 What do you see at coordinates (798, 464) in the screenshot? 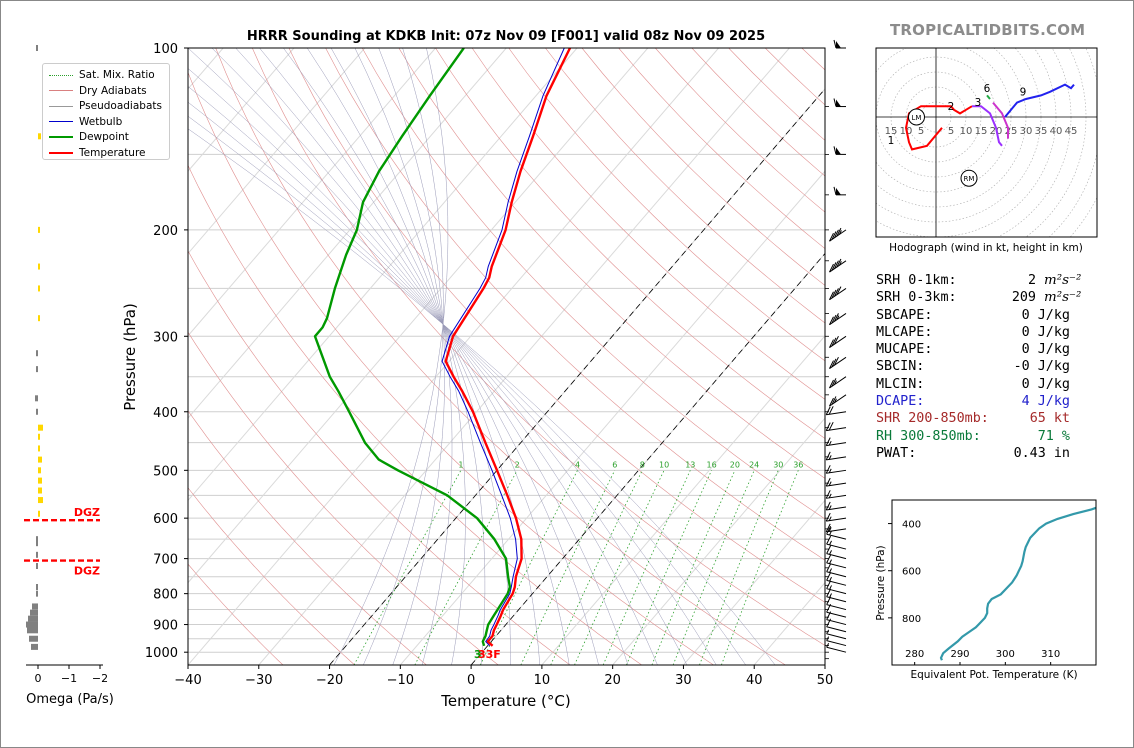
I see `mixing-ratio-label: 36` at bounding box center [798, 464].